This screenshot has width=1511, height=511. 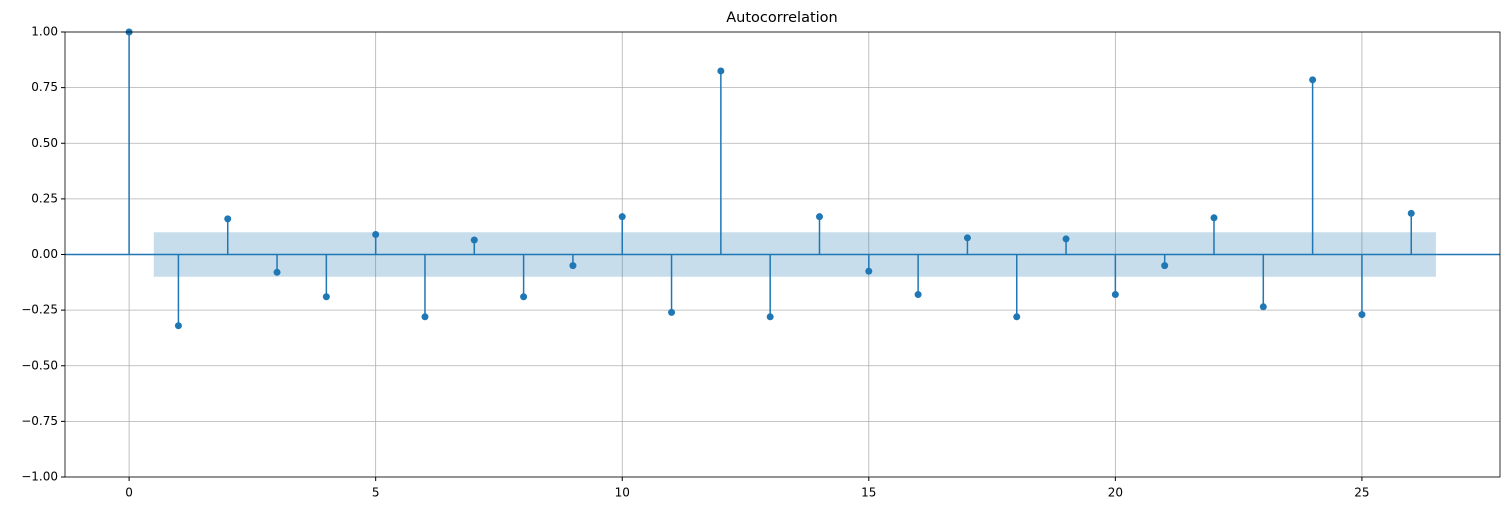 What do you see at coordinates (44, 87) in the screenshot?
I see `y-tick-label: 0.75` at bounding box center [44, 87].